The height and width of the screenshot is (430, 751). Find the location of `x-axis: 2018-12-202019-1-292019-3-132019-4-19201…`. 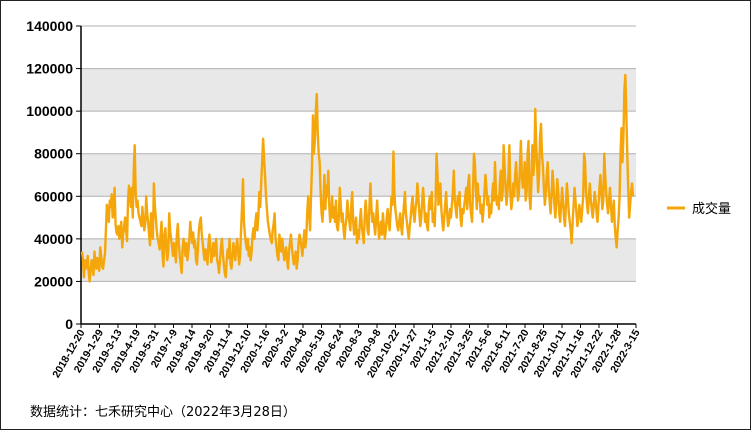

x-axis: 2018-12-202019-1-292019-3-132019-4-19201… is located at coordinates (346, 351).